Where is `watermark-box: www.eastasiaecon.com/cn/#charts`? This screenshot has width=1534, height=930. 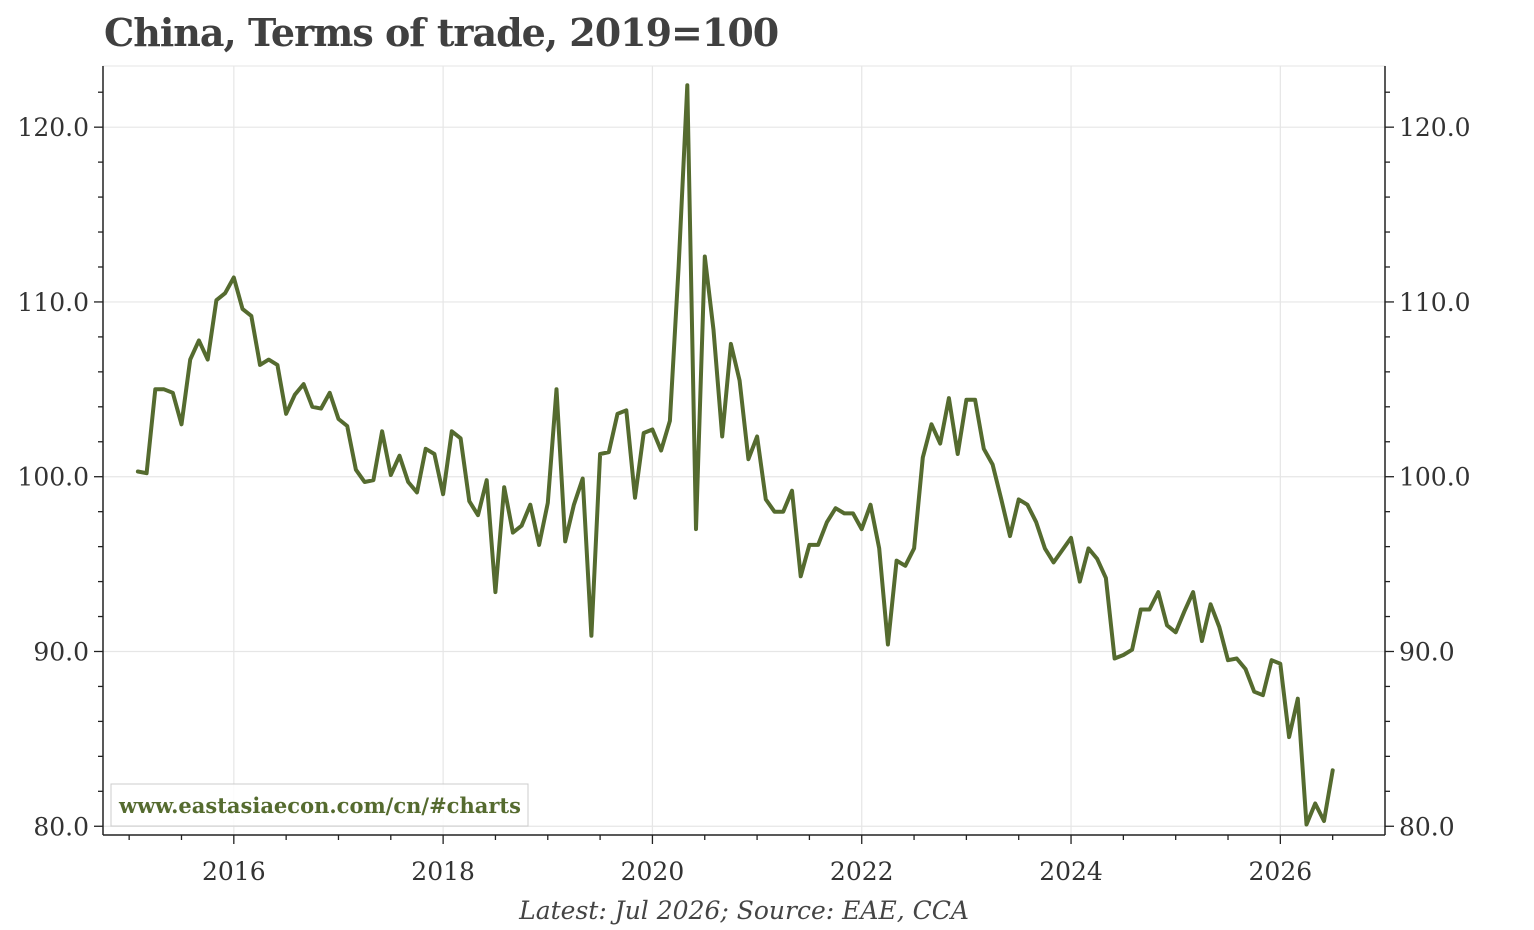
watermark-box: www.eastasiaecon.com/cn/#charts is located at coordinates (319, 805).